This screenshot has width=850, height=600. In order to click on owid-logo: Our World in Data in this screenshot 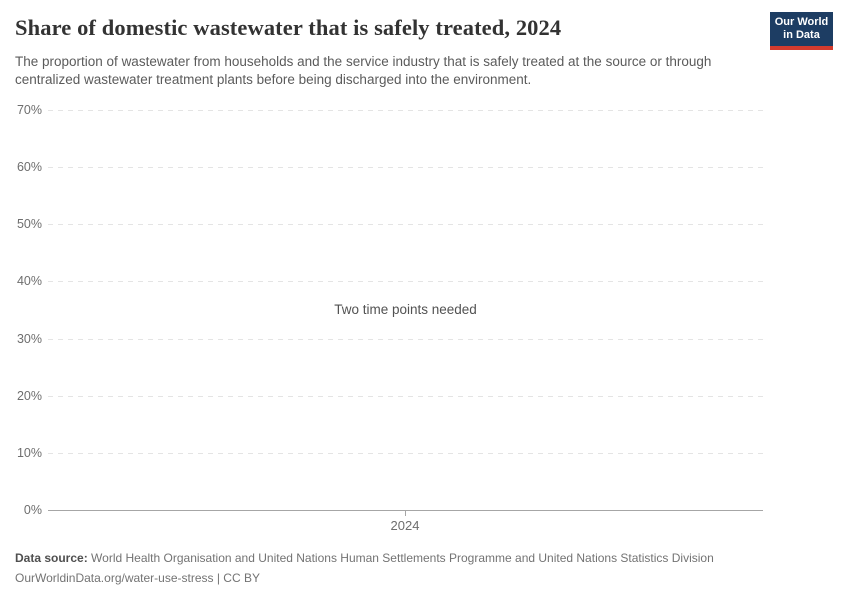, I will do `click(801, 31)`.